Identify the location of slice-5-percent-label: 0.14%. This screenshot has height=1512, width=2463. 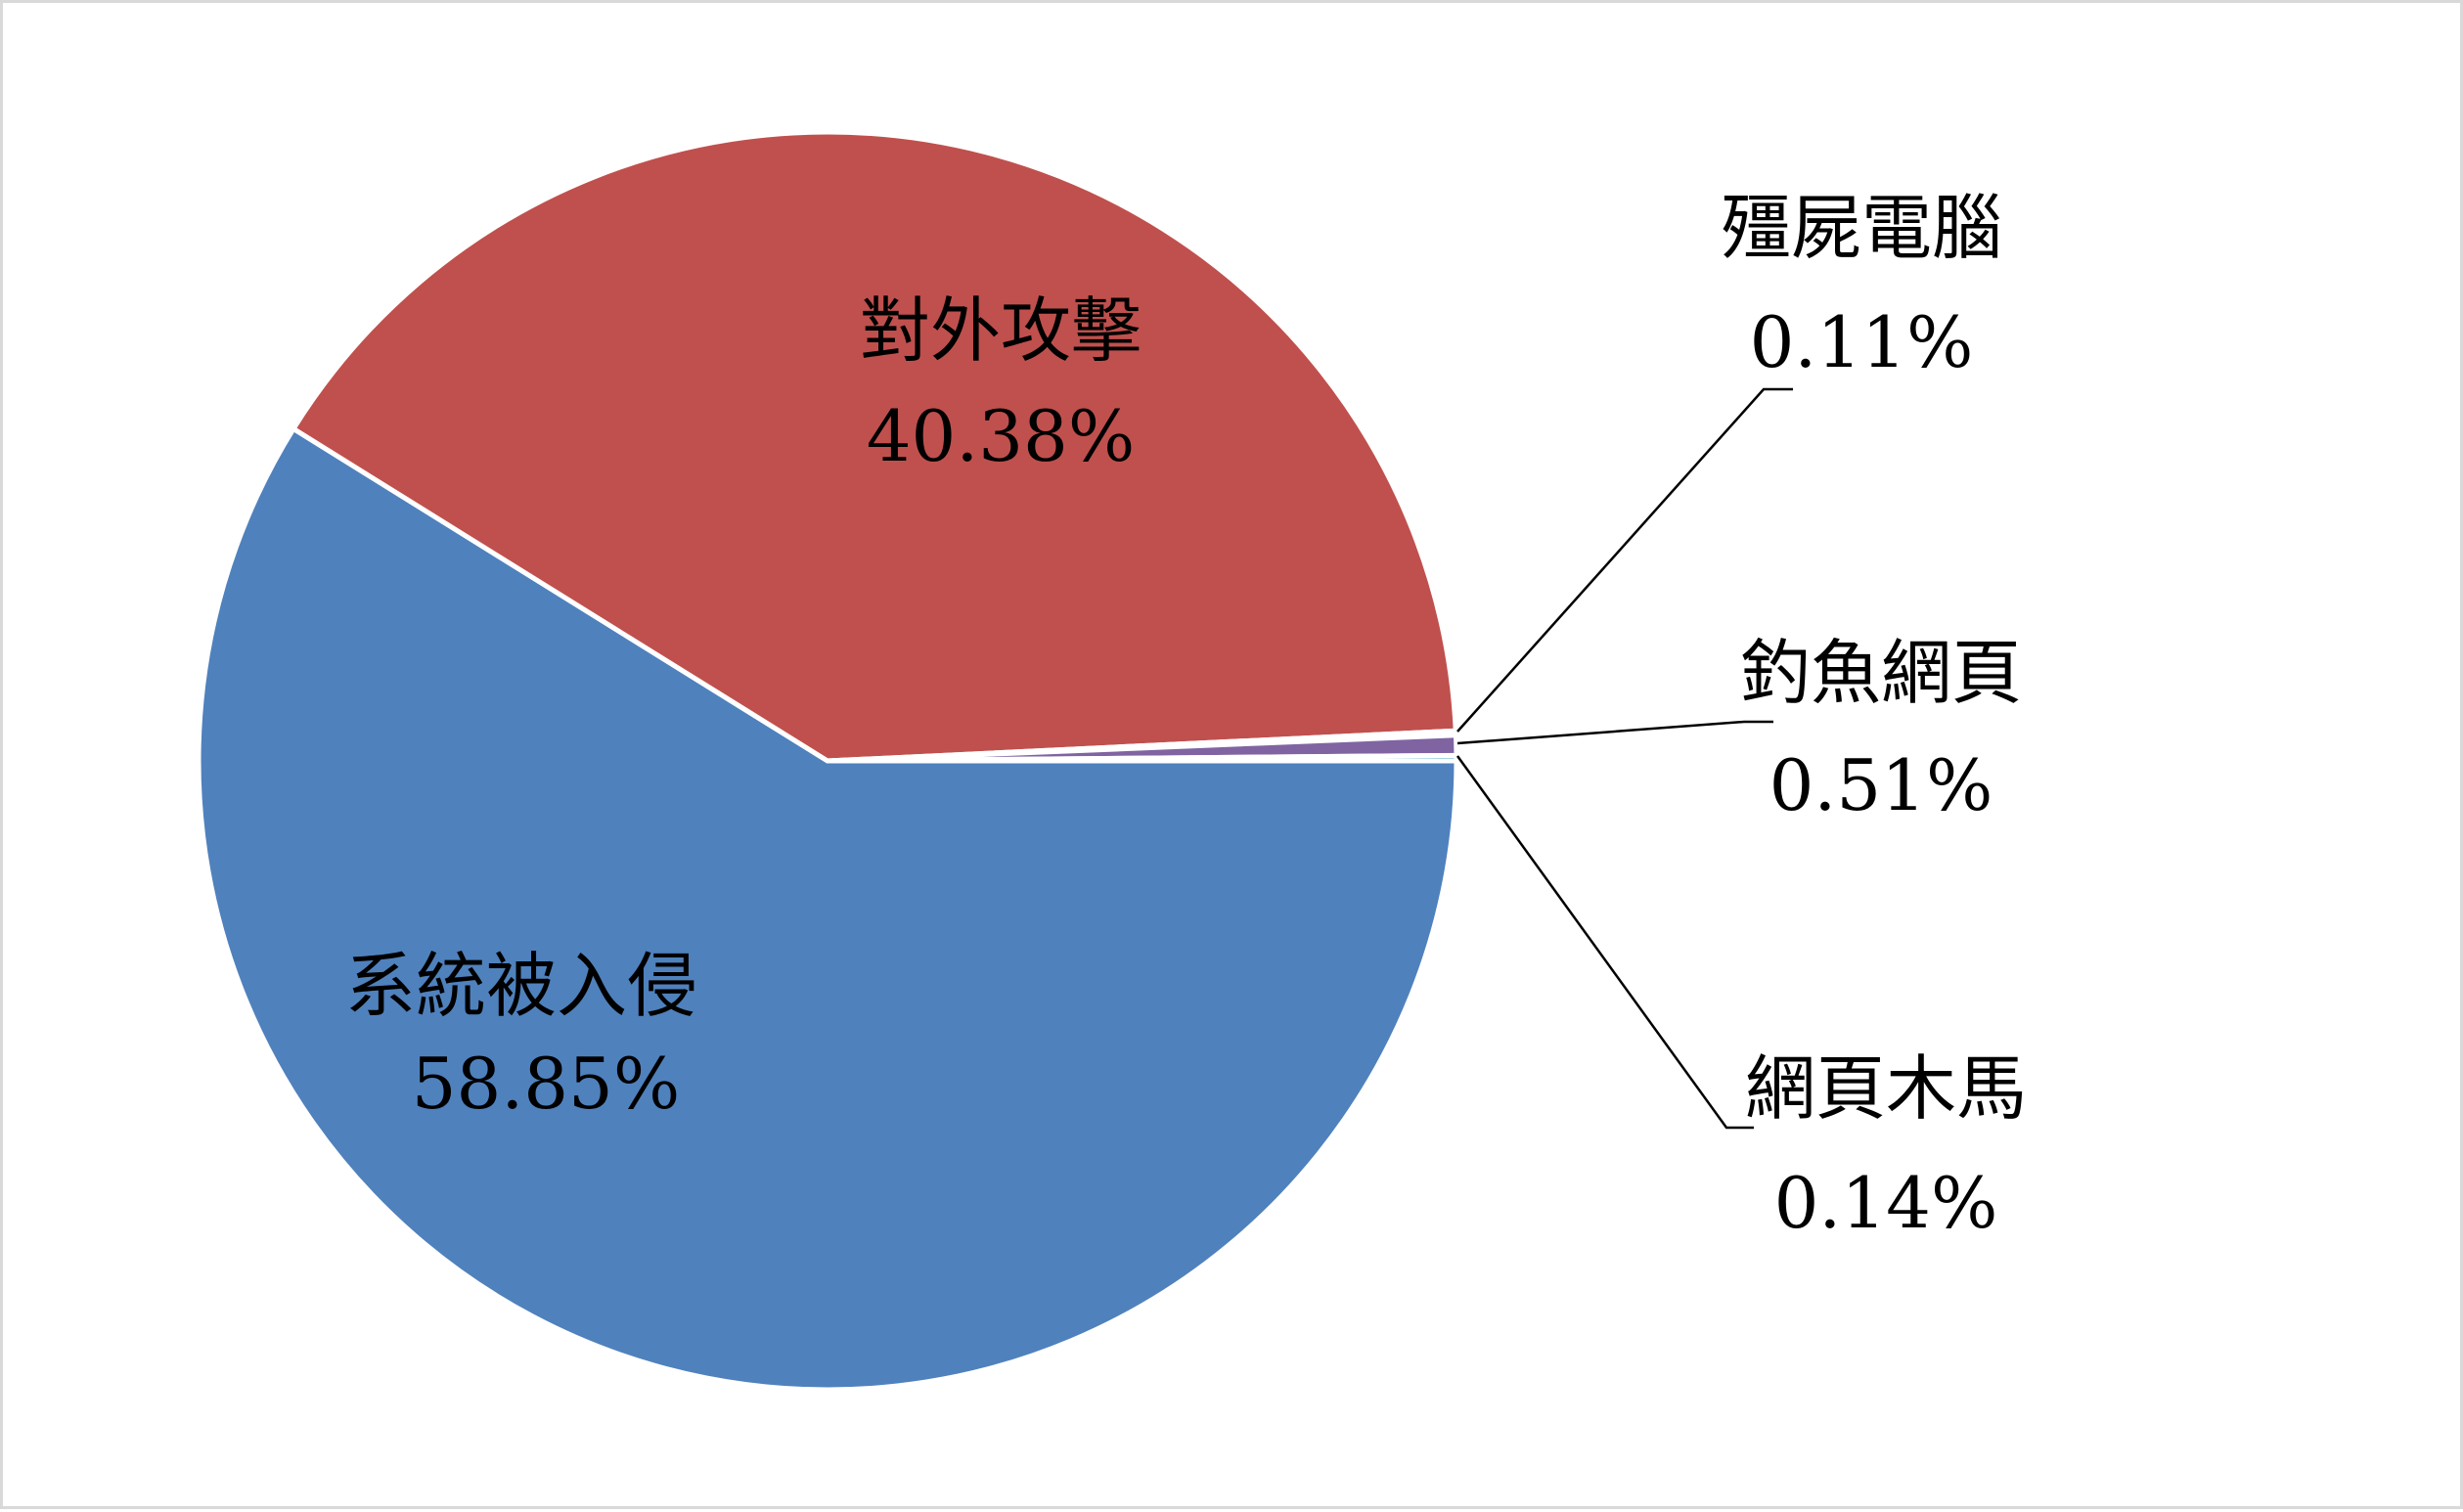
(1886, 1203).